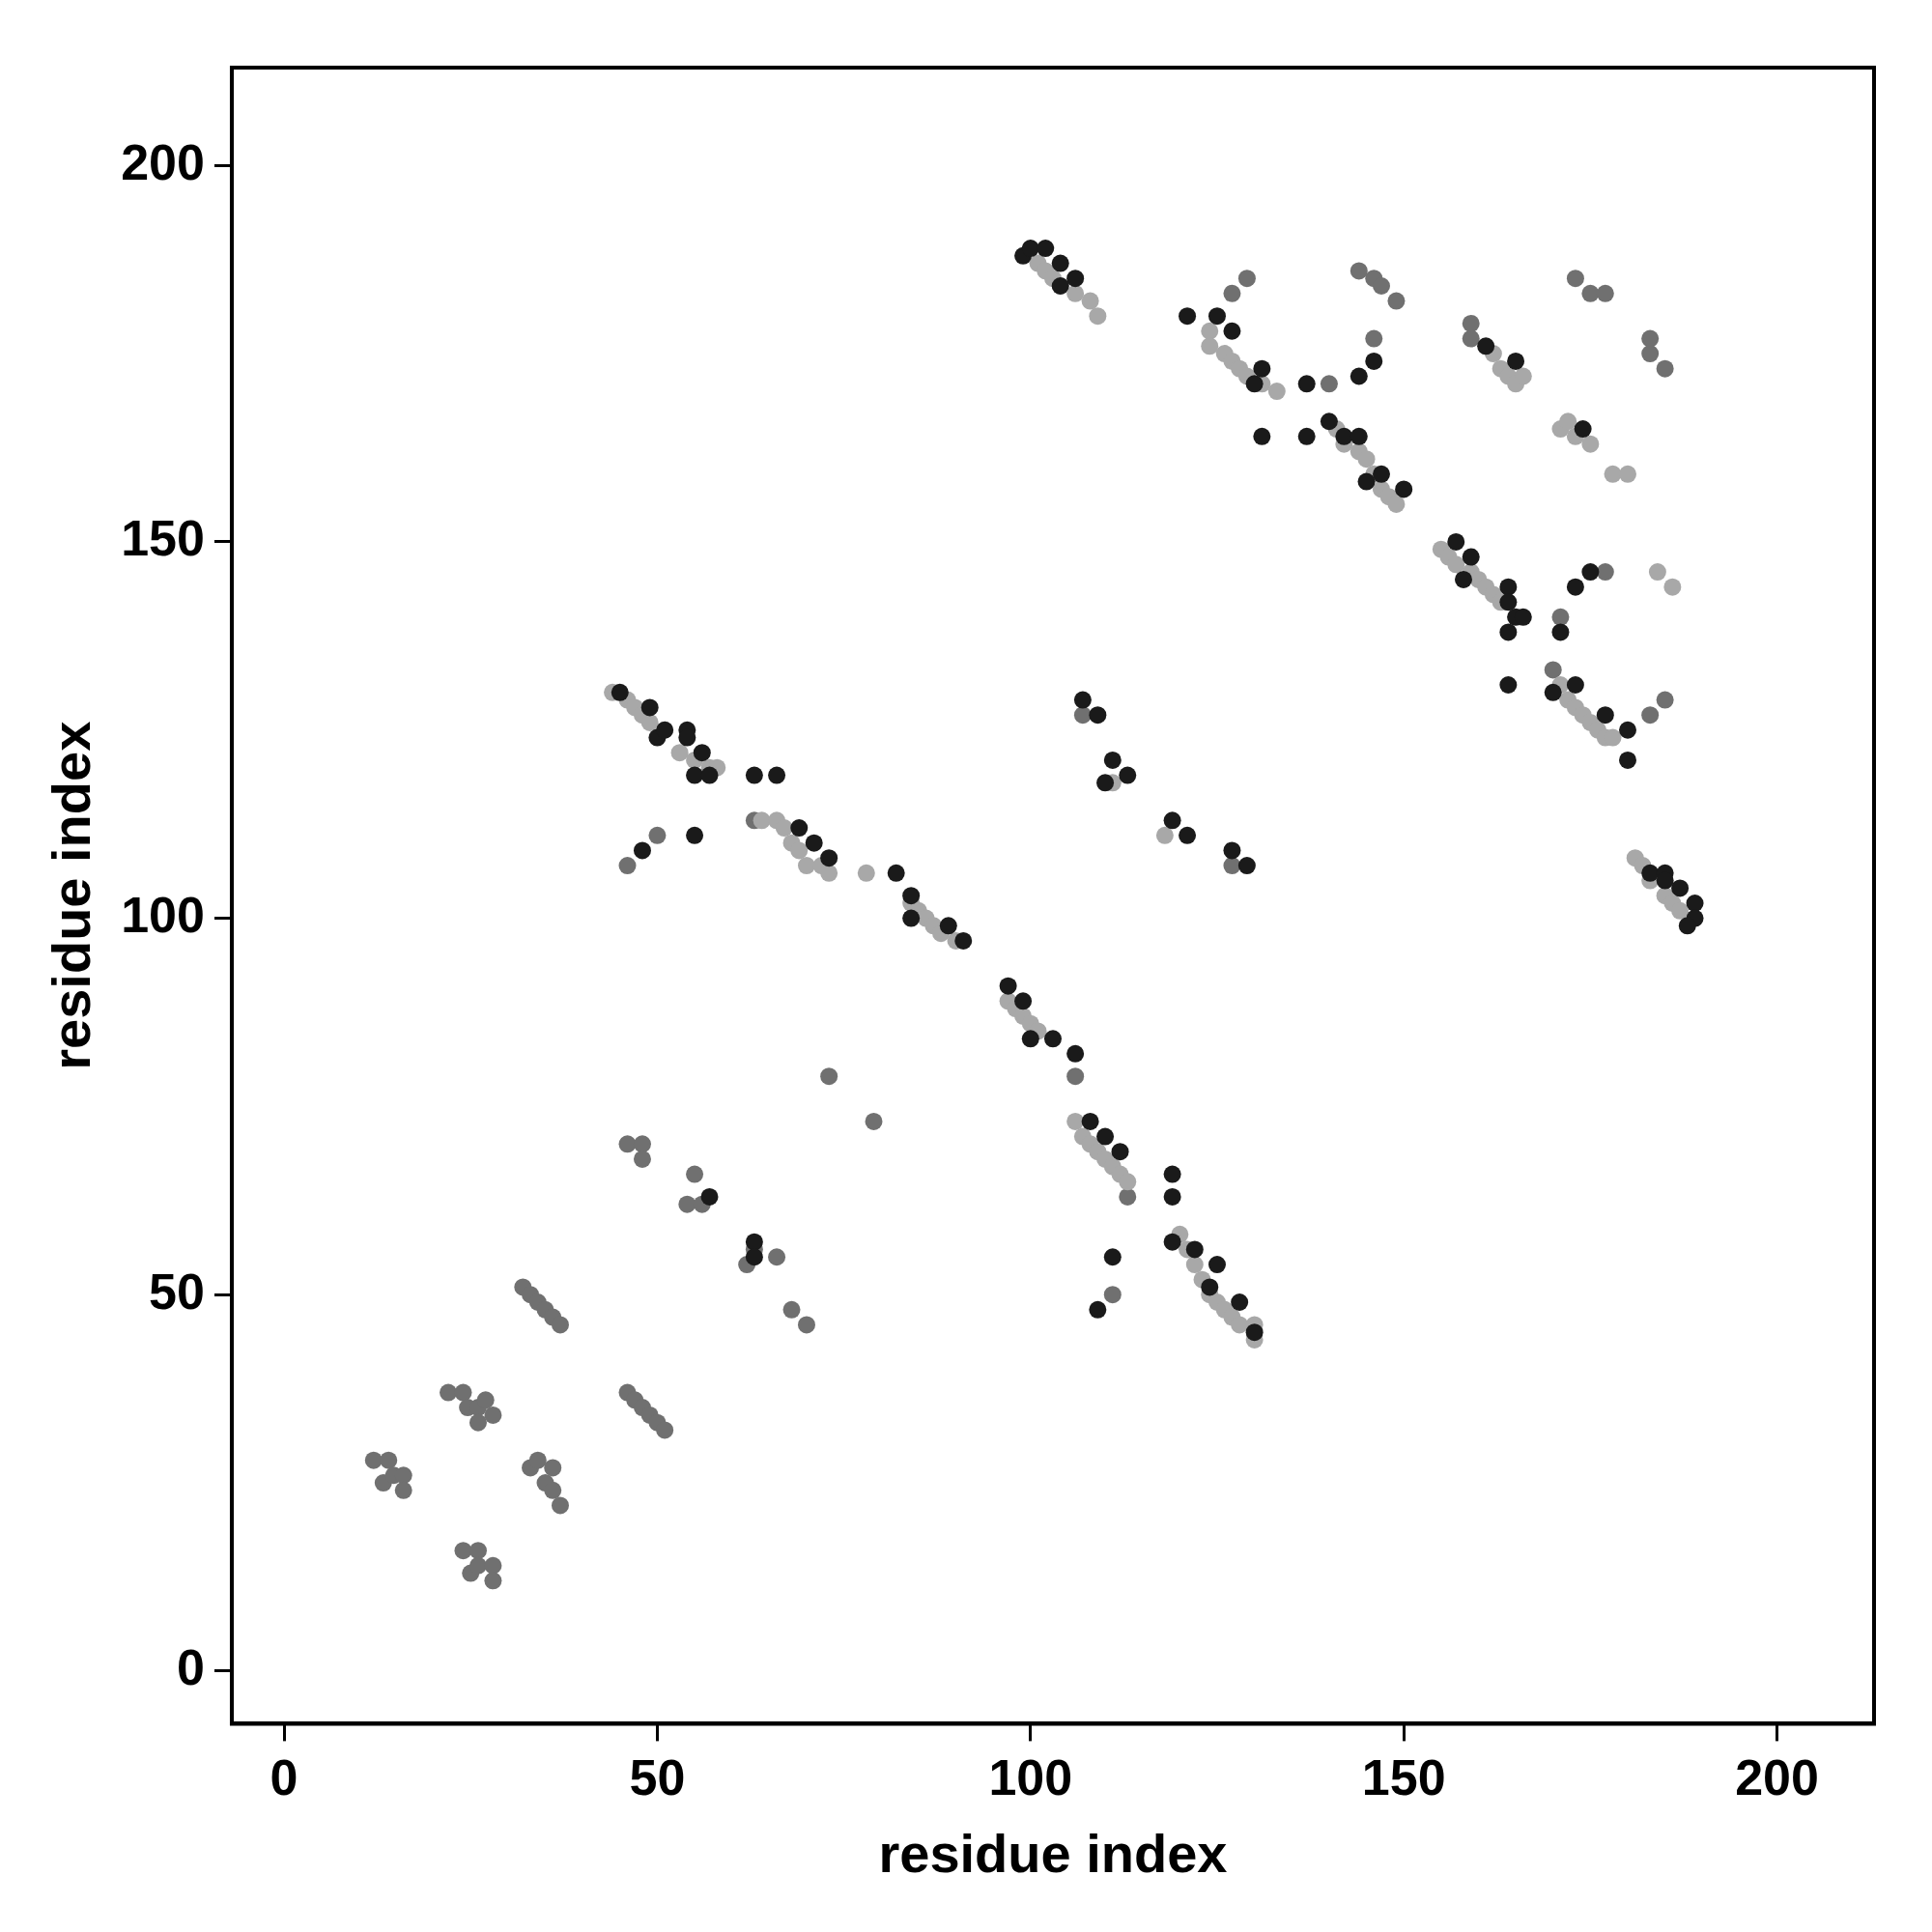 Image resolution: width=1932 pixels, height=1932 pixels. I want to click on x-tick-label: 0, so click(284, 1776).